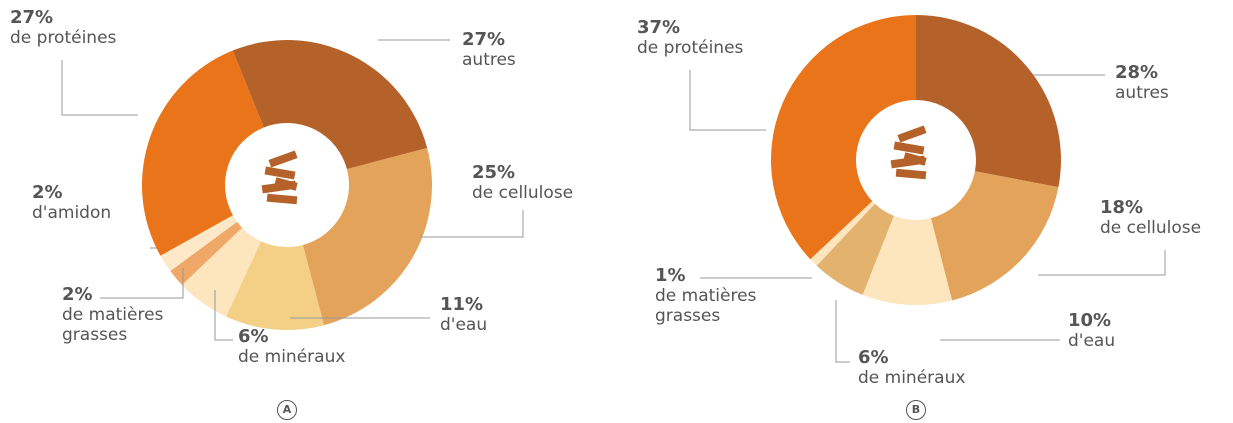 Image resolution: width=1233 pixels, height=423 pixels. I want to click on slice-label: 2% de matières grasses, so click(122, 315).